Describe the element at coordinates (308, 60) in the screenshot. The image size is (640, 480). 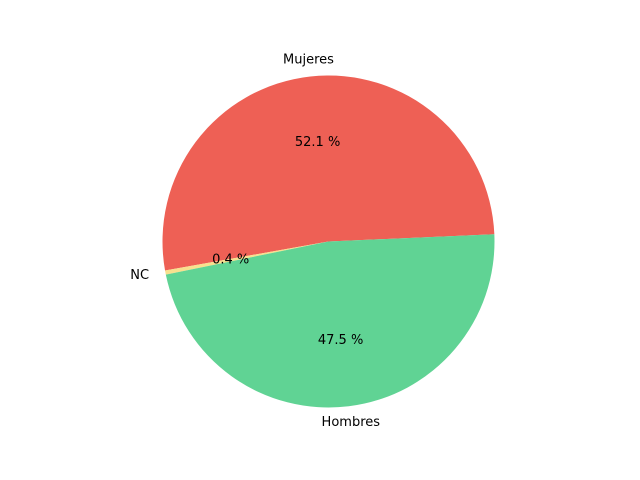
I see `pie-category-label-mujeres: Mujeres` at that location.